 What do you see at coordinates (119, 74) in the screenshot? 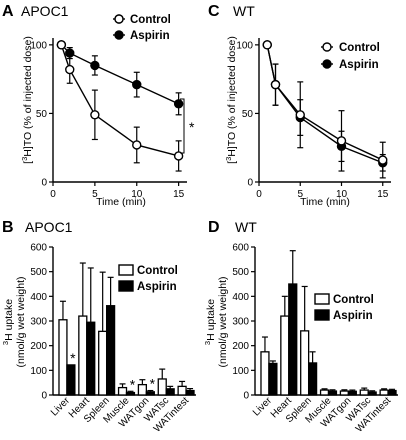
I see `series-line-aspirin` at bounding box center [119, 74].